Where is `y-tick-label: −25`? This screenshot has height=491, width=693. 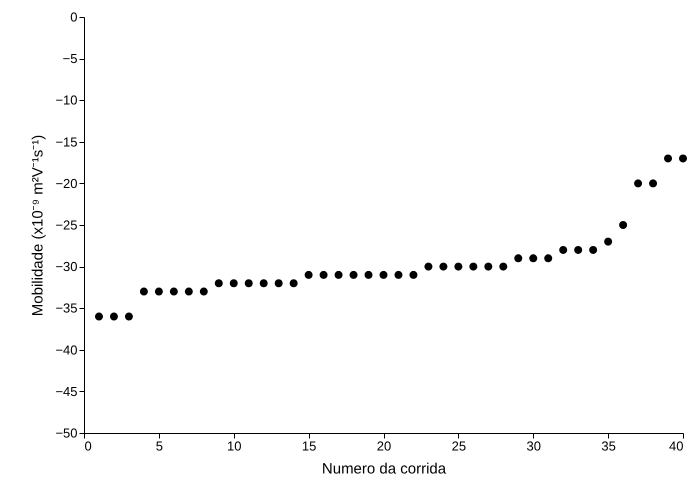
y-tick-label: −25 is located at coordinates (66, 225).